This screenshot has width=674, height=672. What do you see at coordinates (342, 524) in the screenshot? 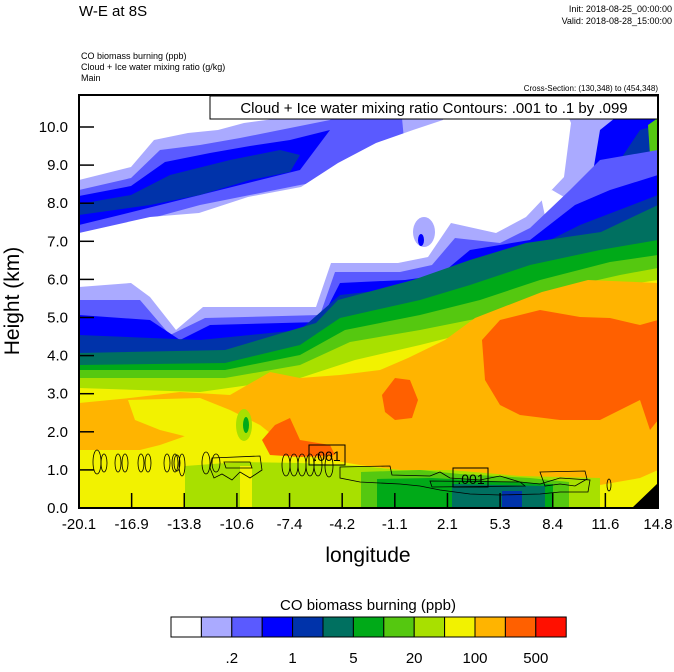
I see `x-tick-label: -4.2` at bounding box center [342, 524].